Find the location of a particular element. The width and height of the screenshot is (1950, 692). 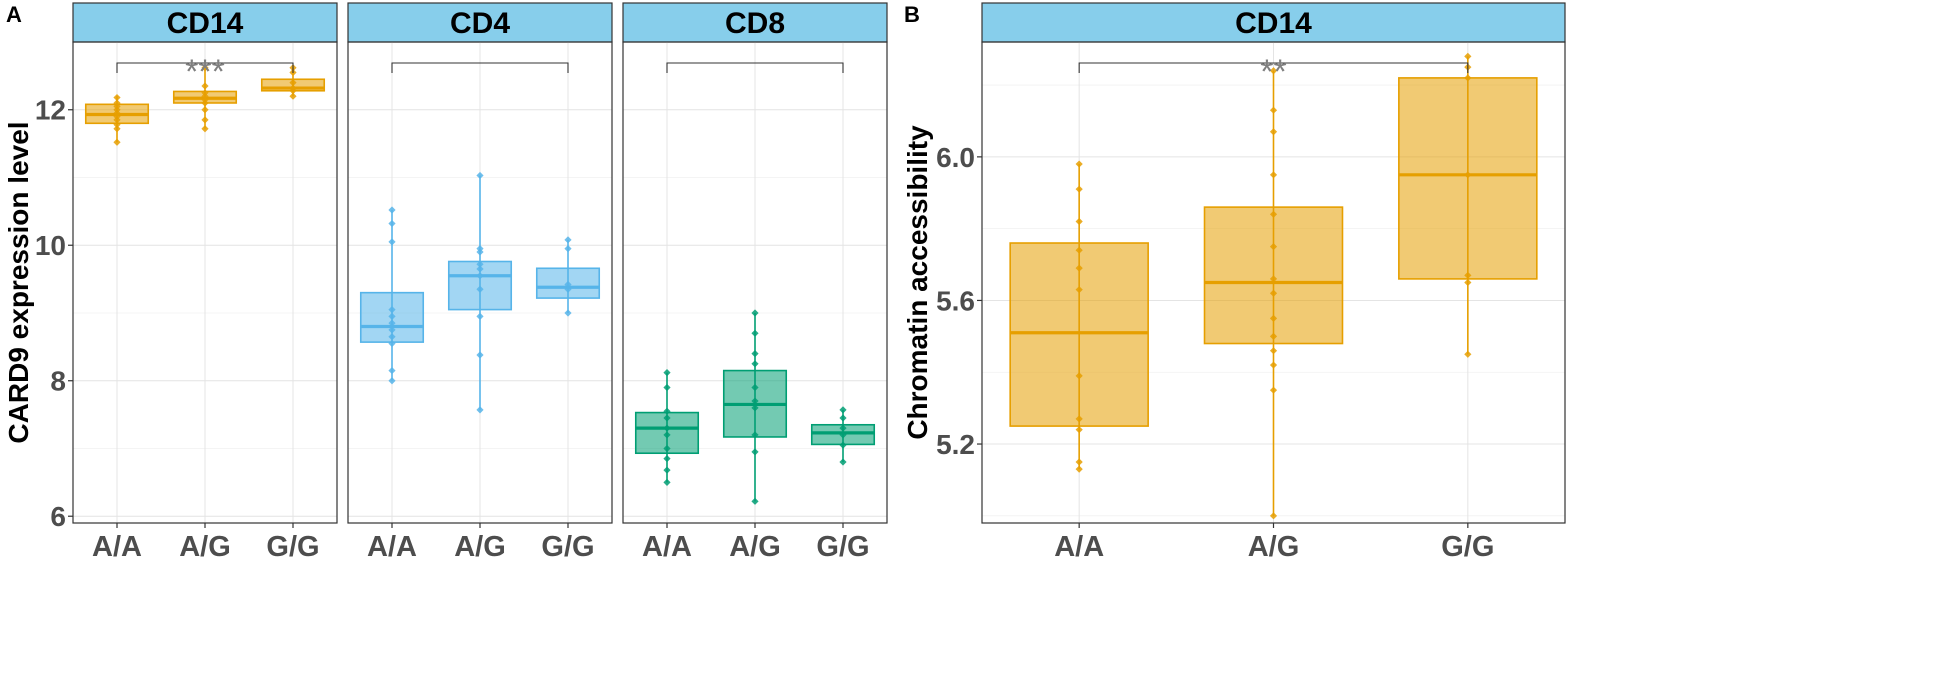

facet-strip-label: CD4 is located at coordinates (480, 23).